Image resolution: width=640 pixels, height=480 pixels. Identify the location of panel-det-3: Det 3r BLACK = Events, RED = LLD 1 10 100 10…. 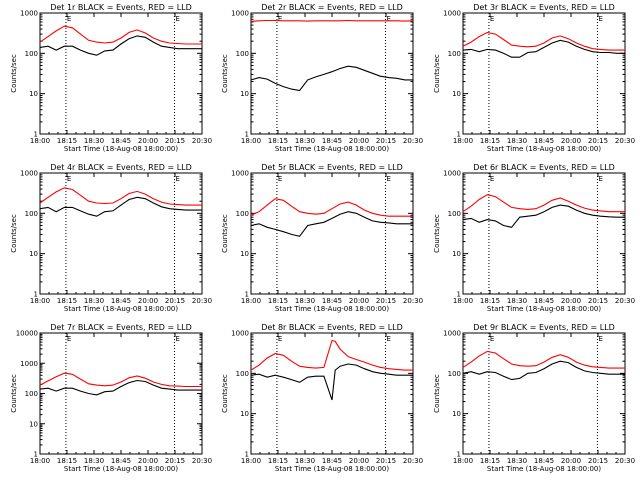
(534, 78).